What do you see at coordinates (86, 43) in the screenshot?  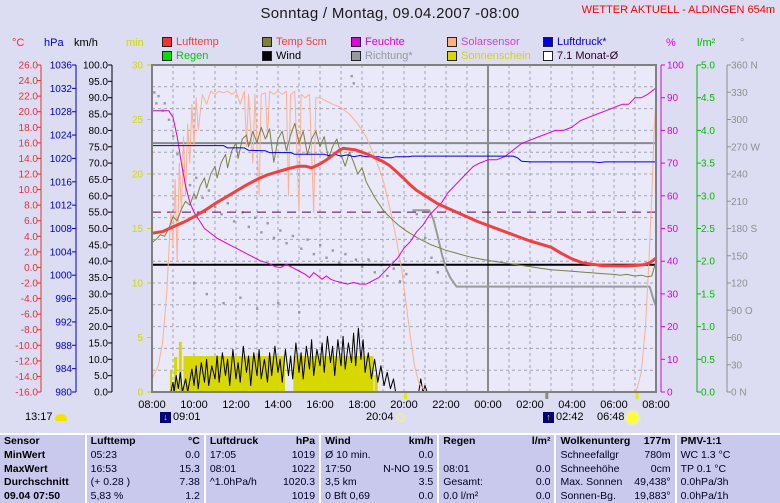 I see `axis-unit-label: km/h` at bounding box center [86, 43].